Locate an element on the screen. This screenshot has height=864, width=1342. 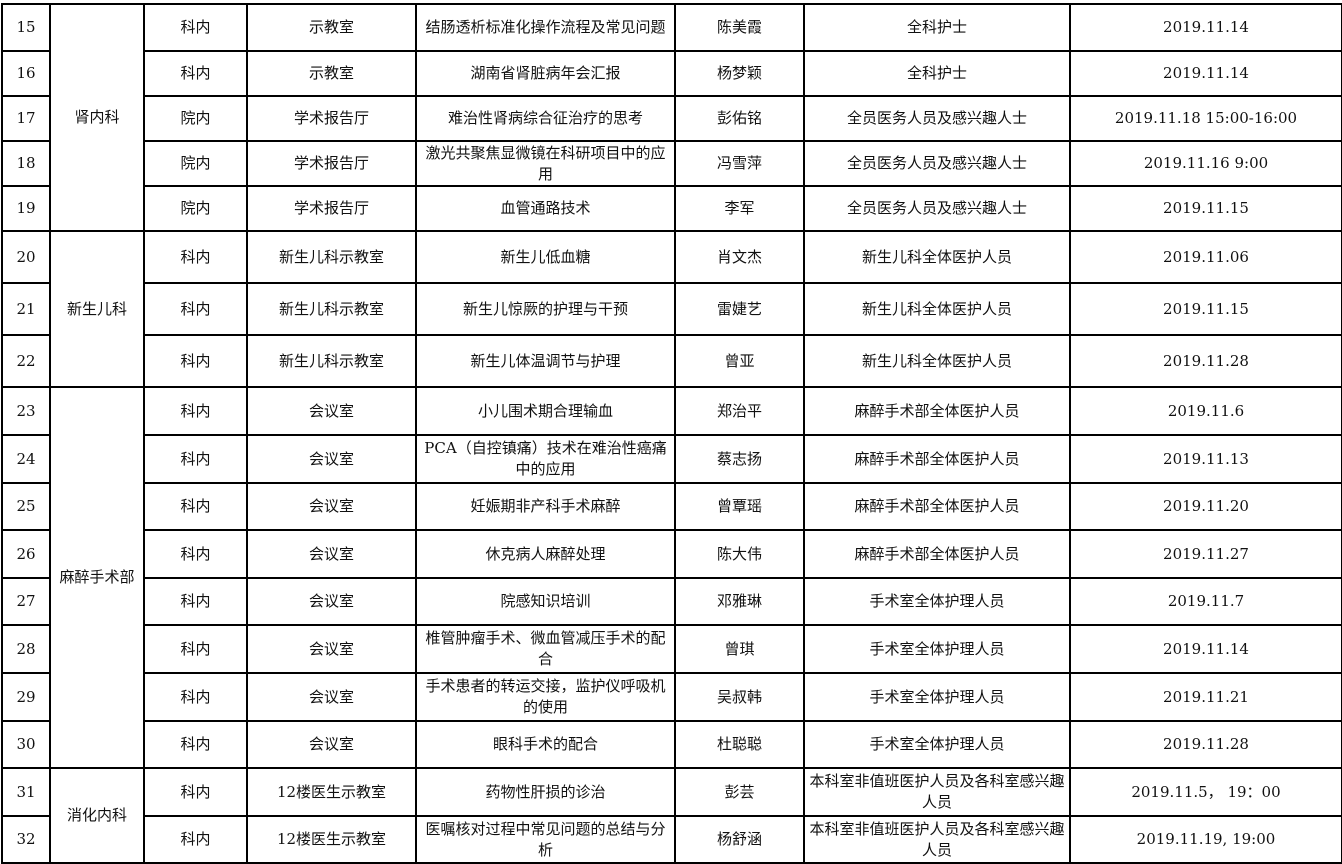
topic-cell: PCA（自控镇痛）技术在难治性癌痛中的应用 is located at coordinates (545, 459).